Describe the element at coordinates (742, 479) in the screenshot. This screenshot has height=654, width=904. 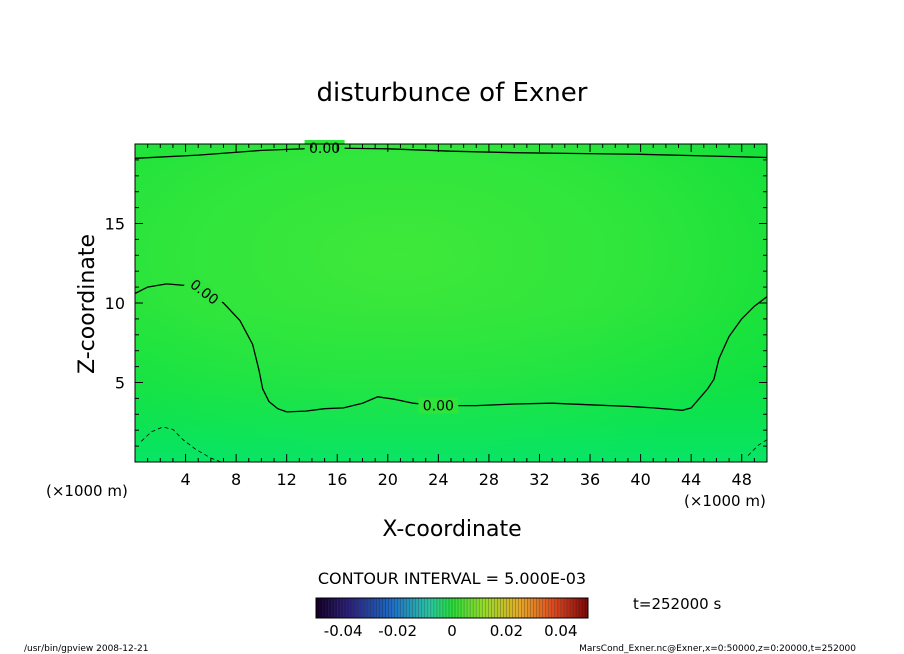
I see `x-tick-label: 48` at that location.